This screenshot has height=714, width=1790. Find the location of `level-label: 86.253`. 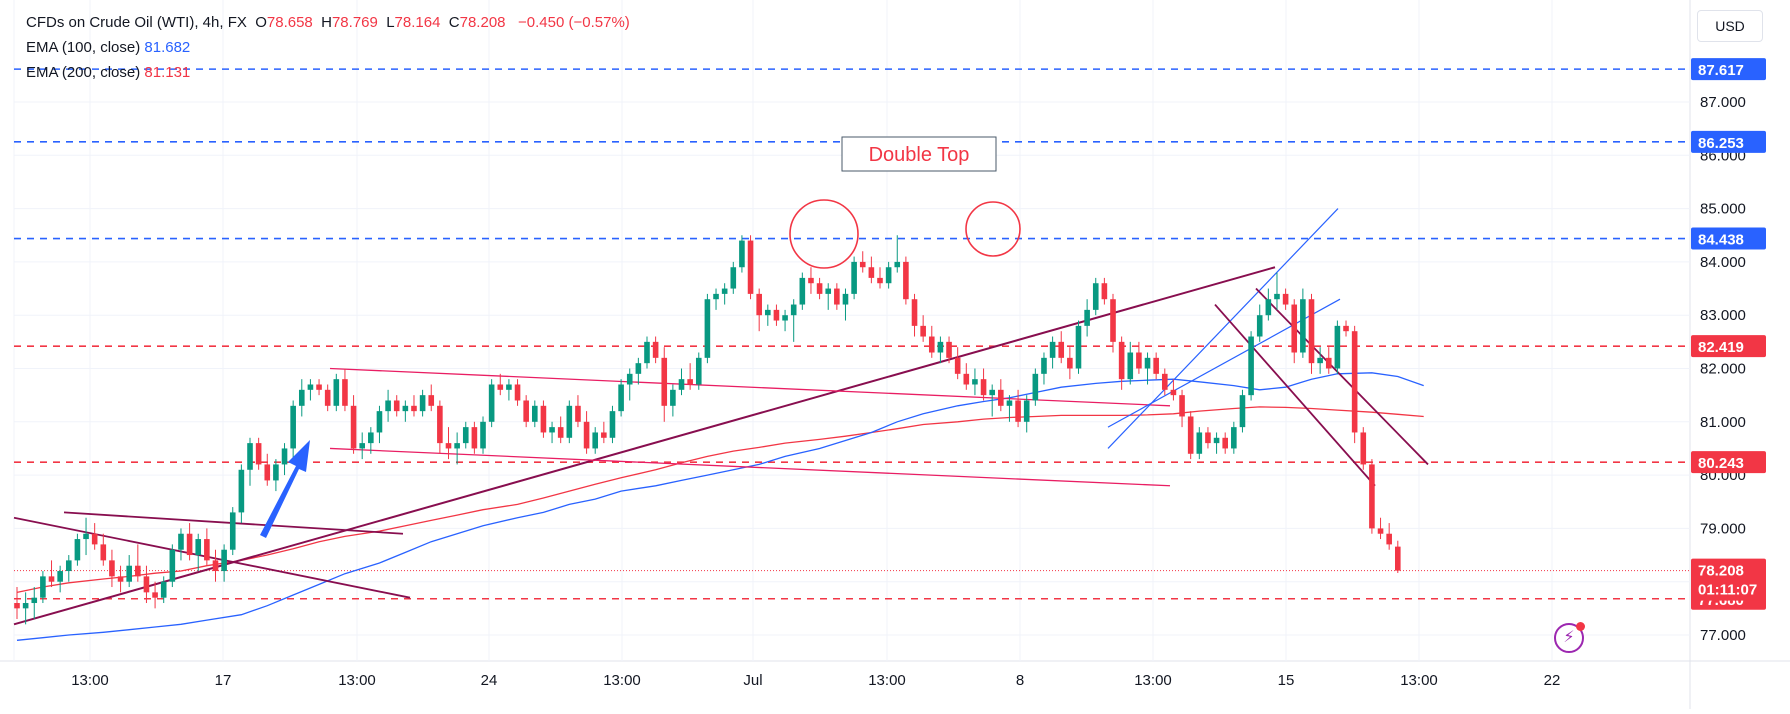

level-label: 86.253 is located at coordinates (1721, 143).